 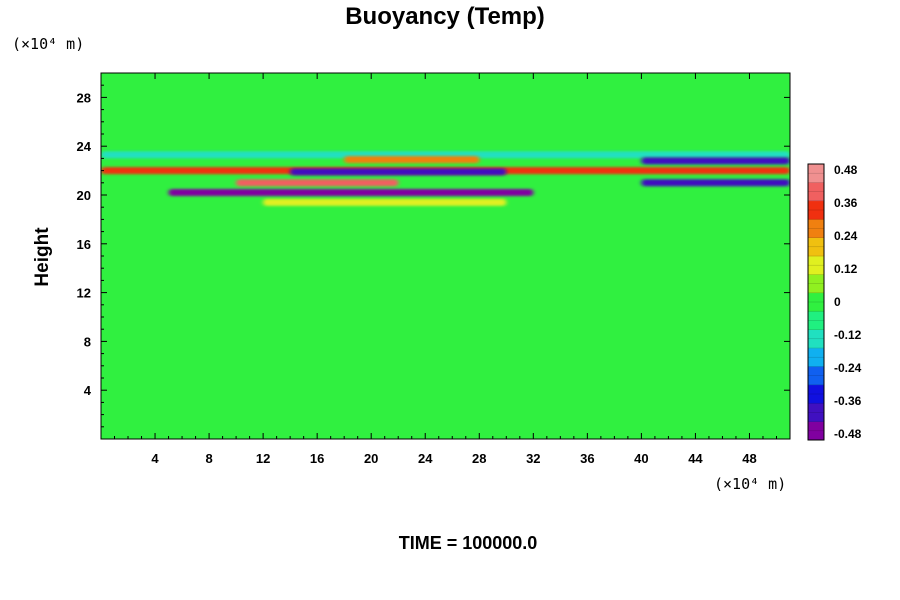 What do you see at coordinates (84, 97) in the screenshot?
I see `y-tick-label: 28` at bounding box center [84, 97].